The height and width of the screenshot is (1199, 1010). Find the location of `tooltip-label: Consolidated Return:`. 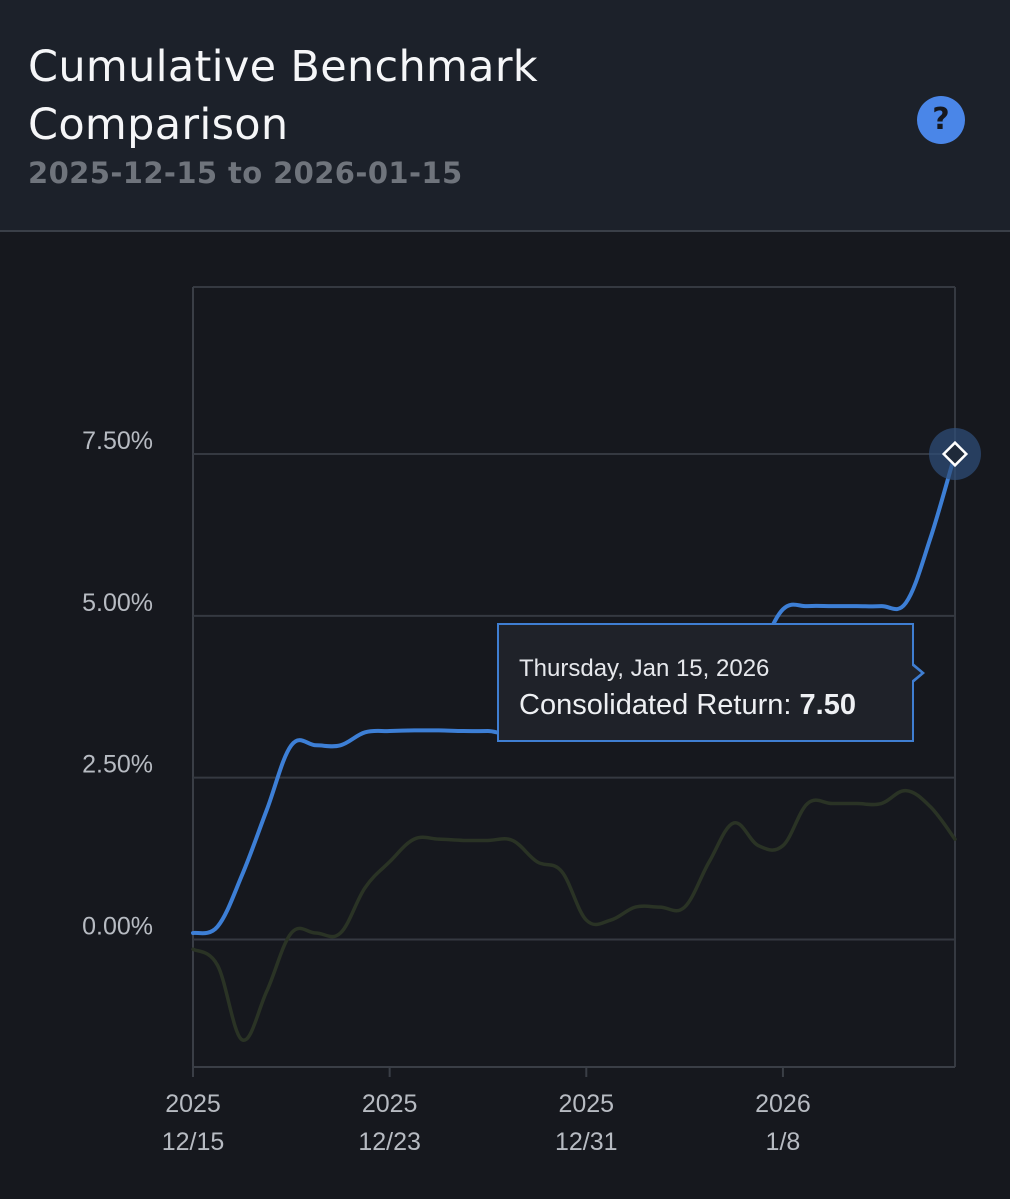

tooltip-label: Consolidated Return: is located at coordinates (655, 705).